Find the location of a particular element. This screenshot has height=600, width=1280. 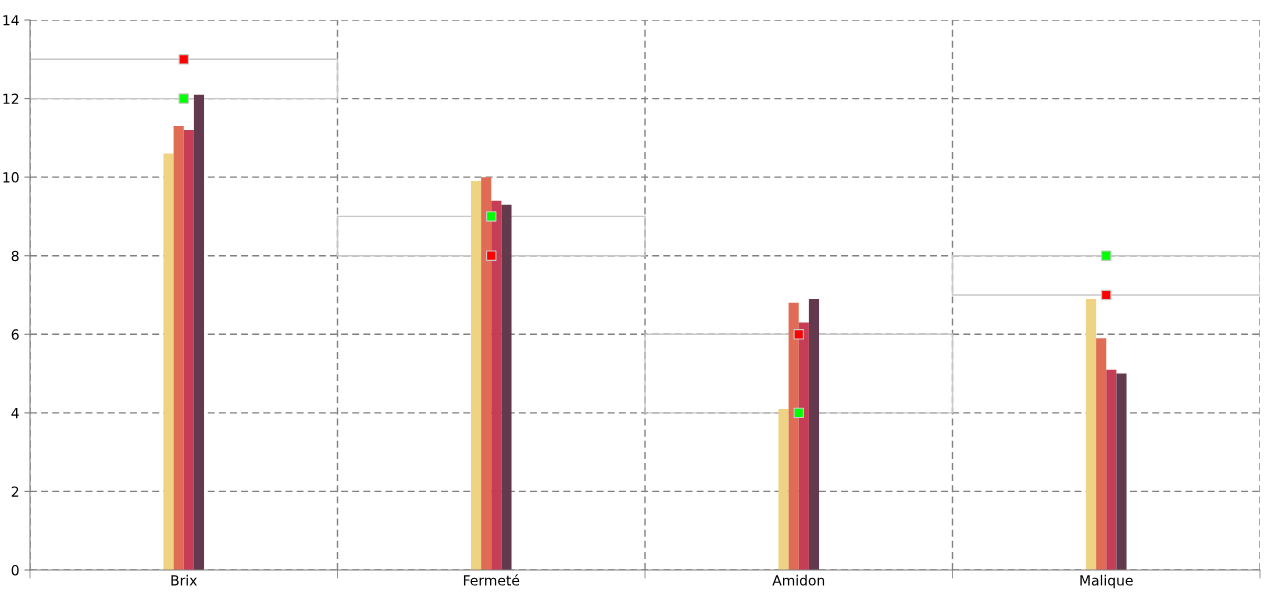

y-tick-label: 4 is located at coordinates (15, 413).